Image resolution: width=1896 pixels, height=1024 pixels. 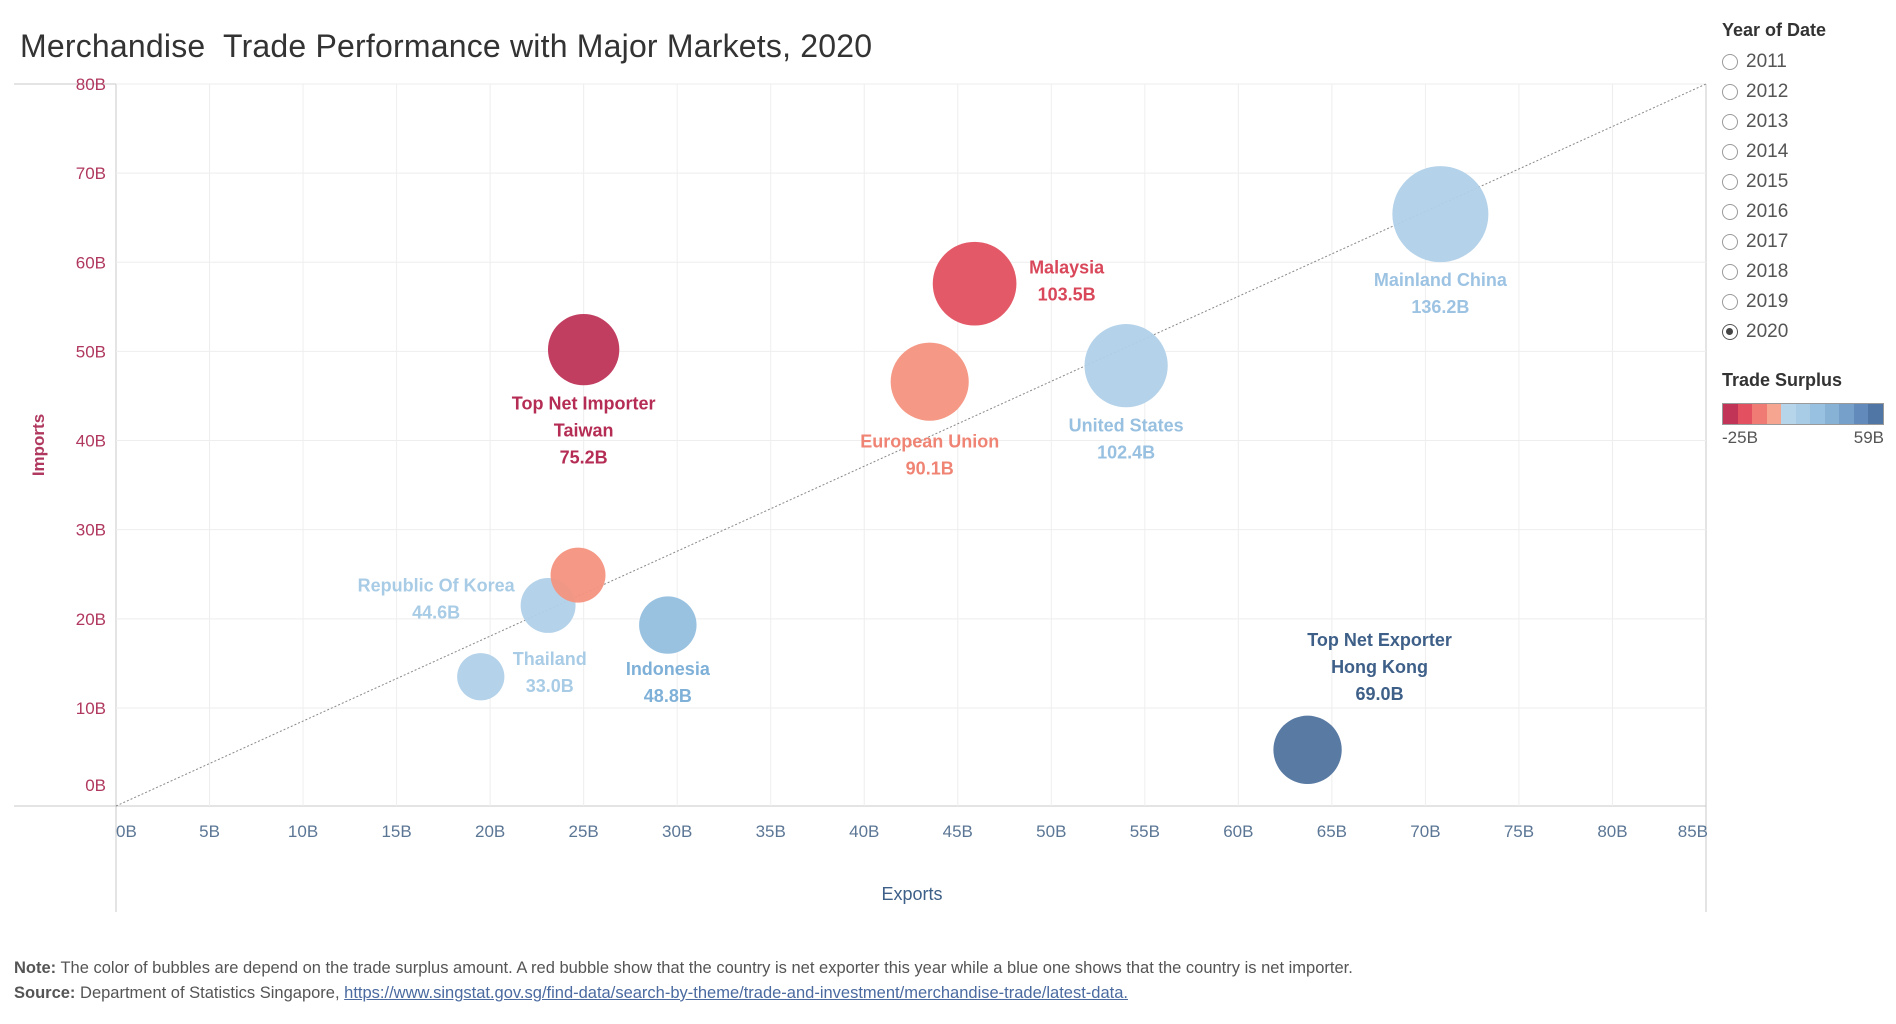 What do you see at coordinates (1051, 831) in the screenshot?
I see `x-tick-label: 50B` at bounding box center [1051, 831].